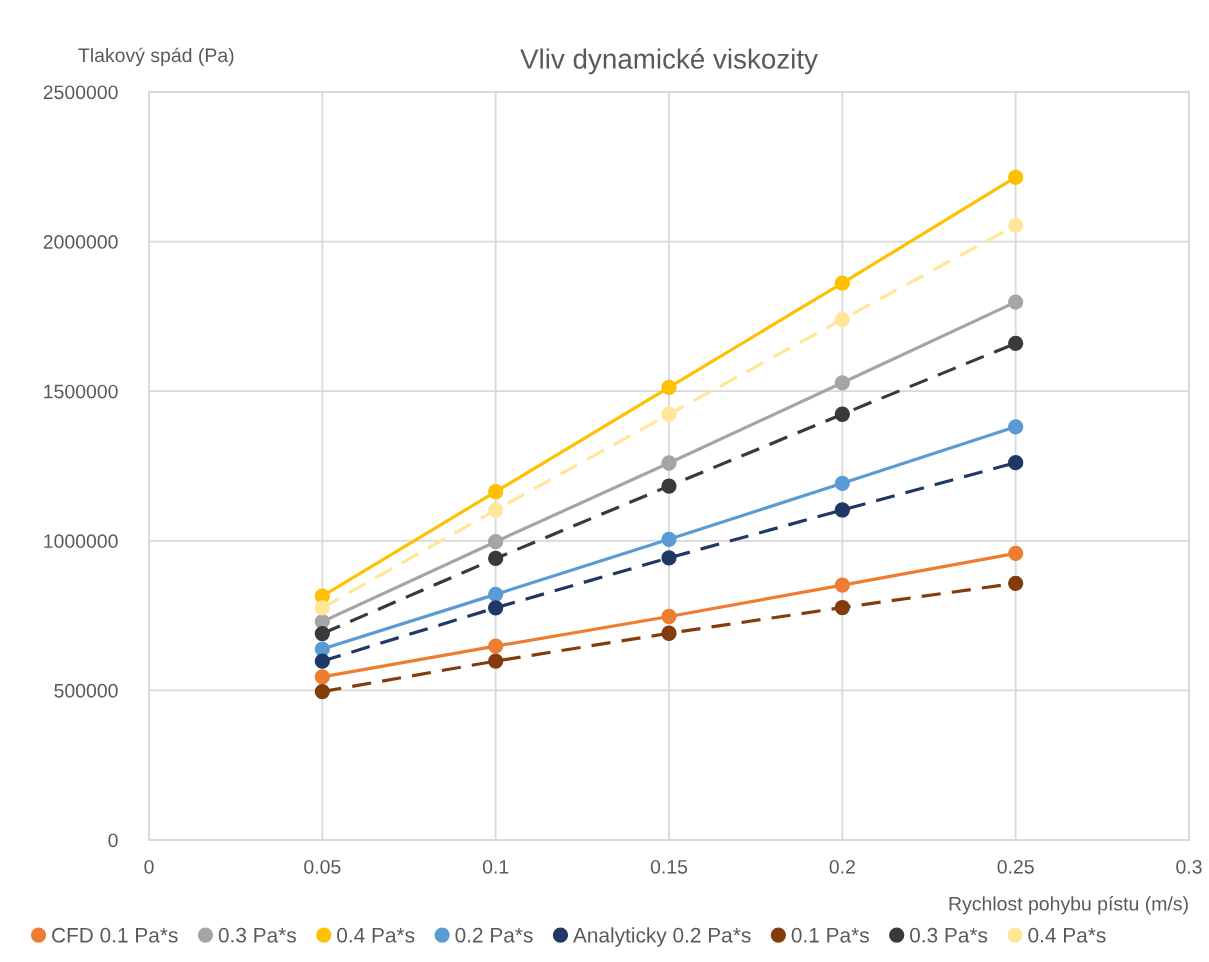  I want to click on legend-label: Analyticky 0.2 Pa*s, so click(662, 937).